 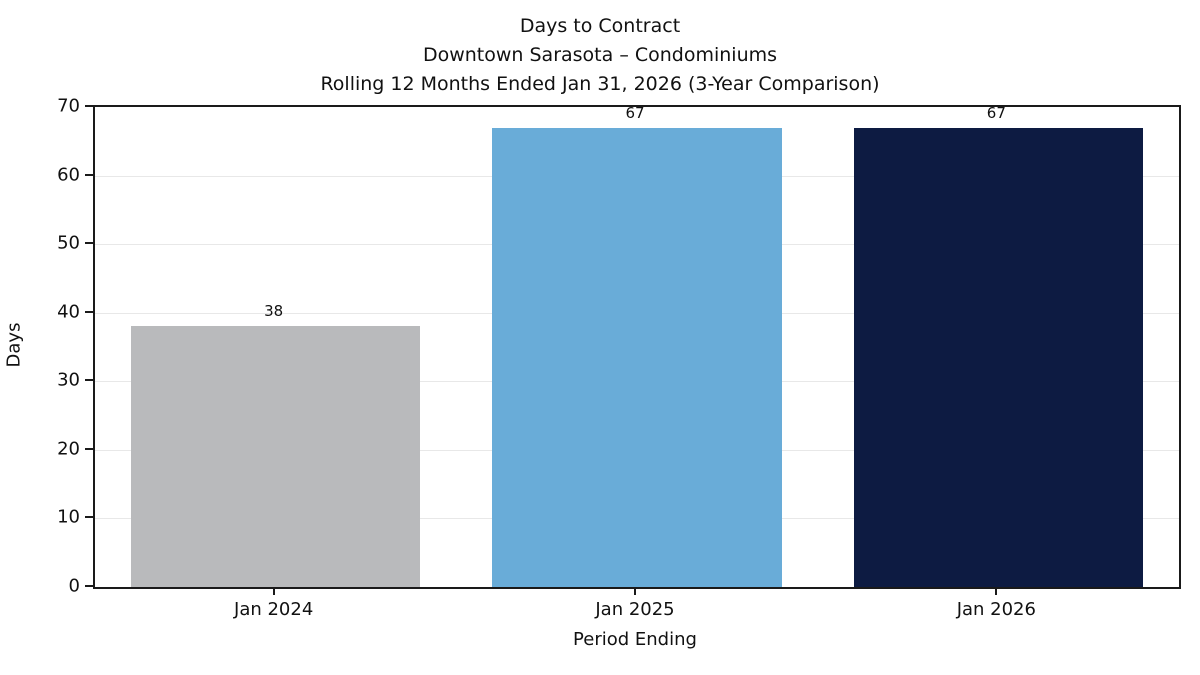 I want to click on bar-value-label: 38, so click(x=274, y=311).